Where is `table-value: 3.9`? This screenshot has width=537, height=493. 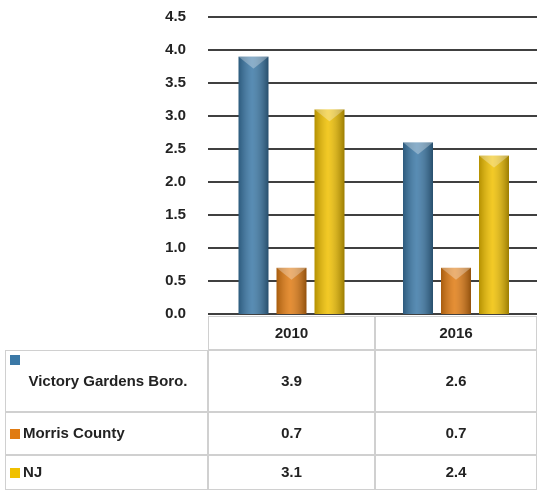 table-value: 3.9 is located at coordinates (291, 381).